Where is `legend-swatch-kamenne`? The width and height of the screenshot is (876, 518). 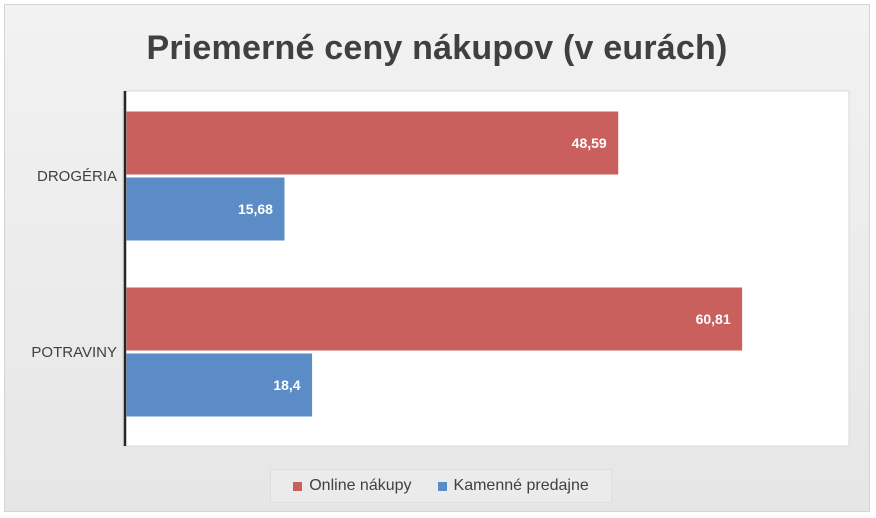
legend-swatch-kamenne is located at coordinates (442, 486).